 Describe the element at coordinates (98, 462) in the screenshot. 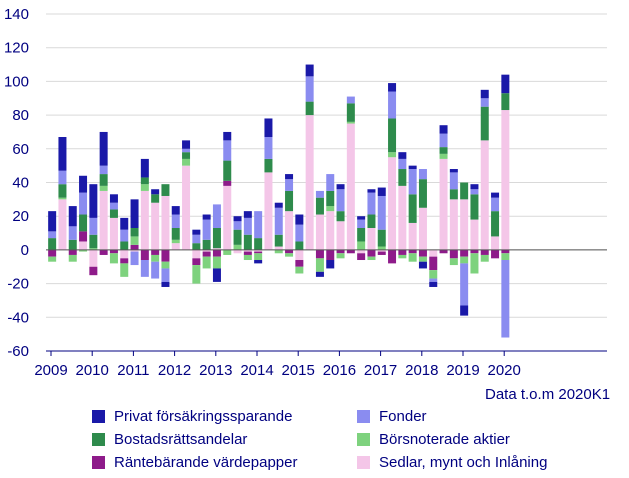

I see `legend-swatch-ranta` at that location.